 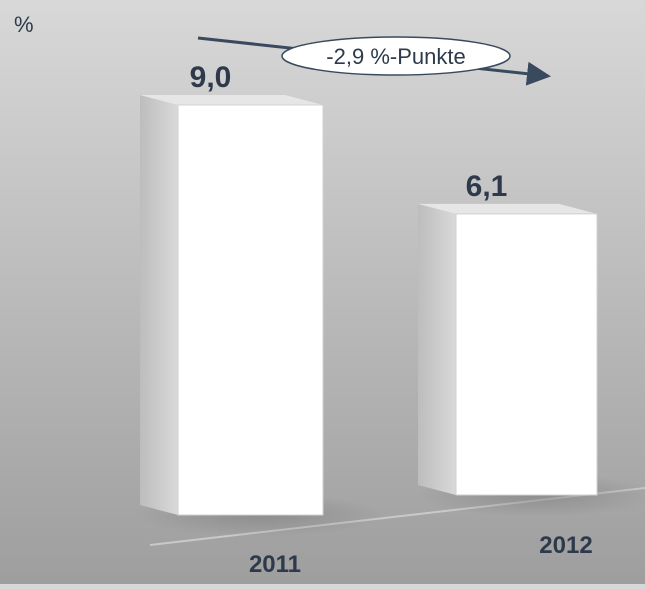 I want to click on annotation-bubble, so click(x=396, y=56).